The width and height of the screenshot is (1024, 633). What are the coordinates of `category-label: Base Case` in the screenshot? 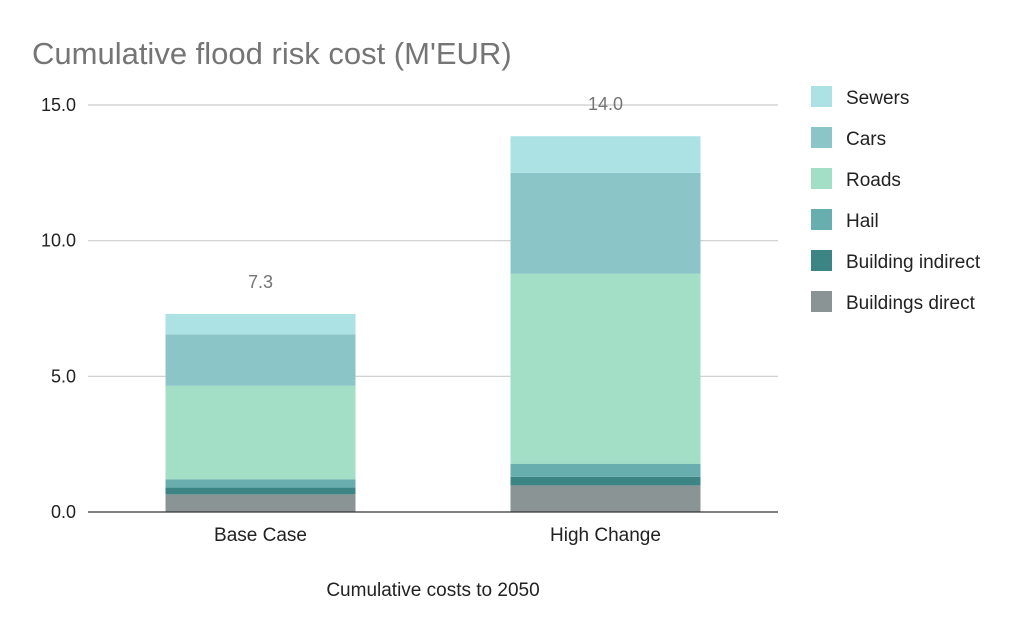 It's located at (260, 535).